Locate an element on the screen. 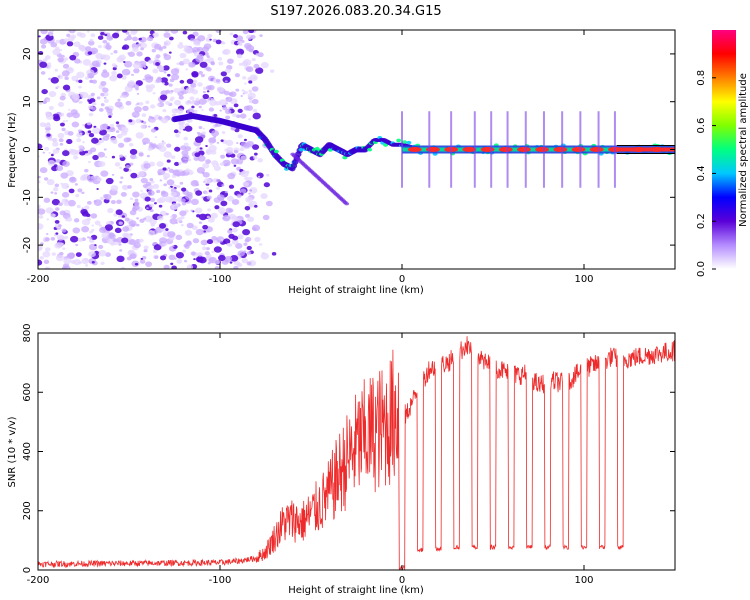  snr-x-label: Height of straight line (km) is located at coordinates (356, 590).